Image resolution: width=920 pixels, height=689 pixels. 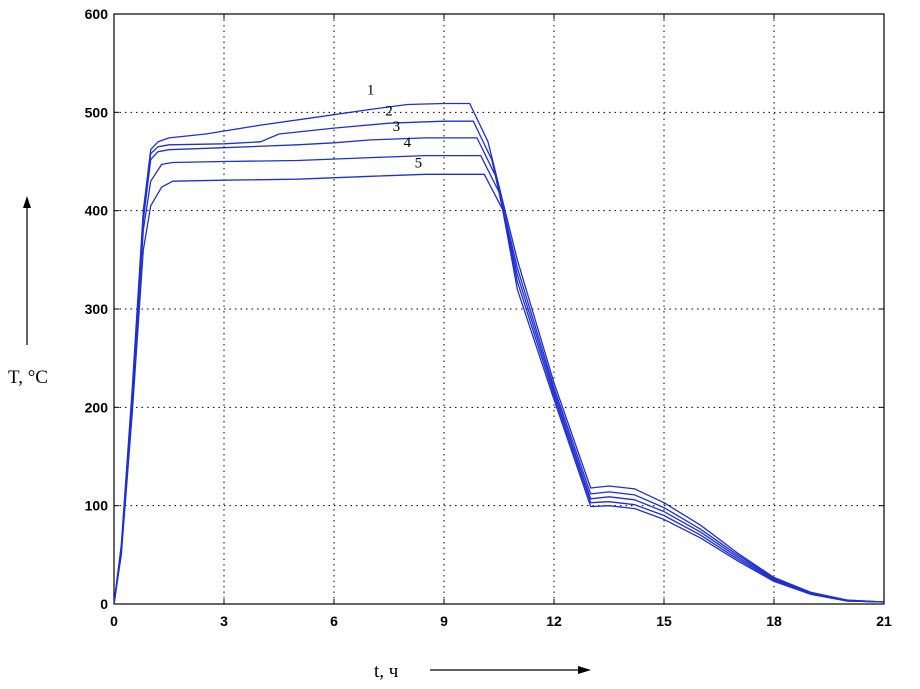 What do you see at coordinates (334, 621) in the screenshot?
I see `x-tick-label-6: 6` at bounding box center [334, 621].